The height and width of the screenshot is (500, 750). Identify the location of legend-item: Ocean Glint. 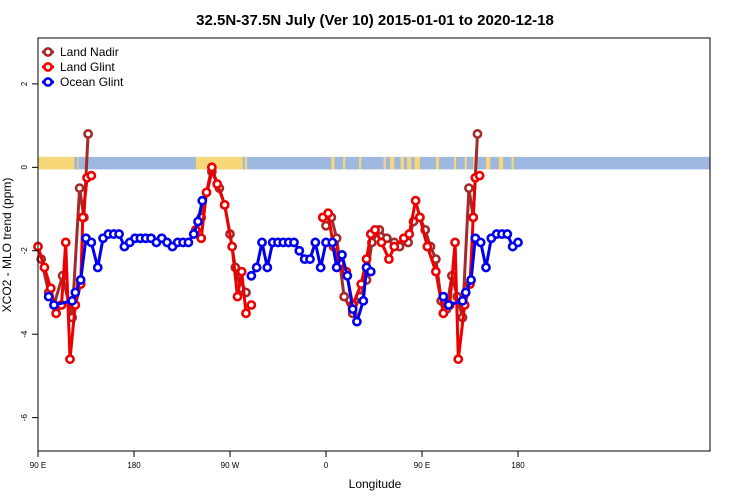
(83, 82).